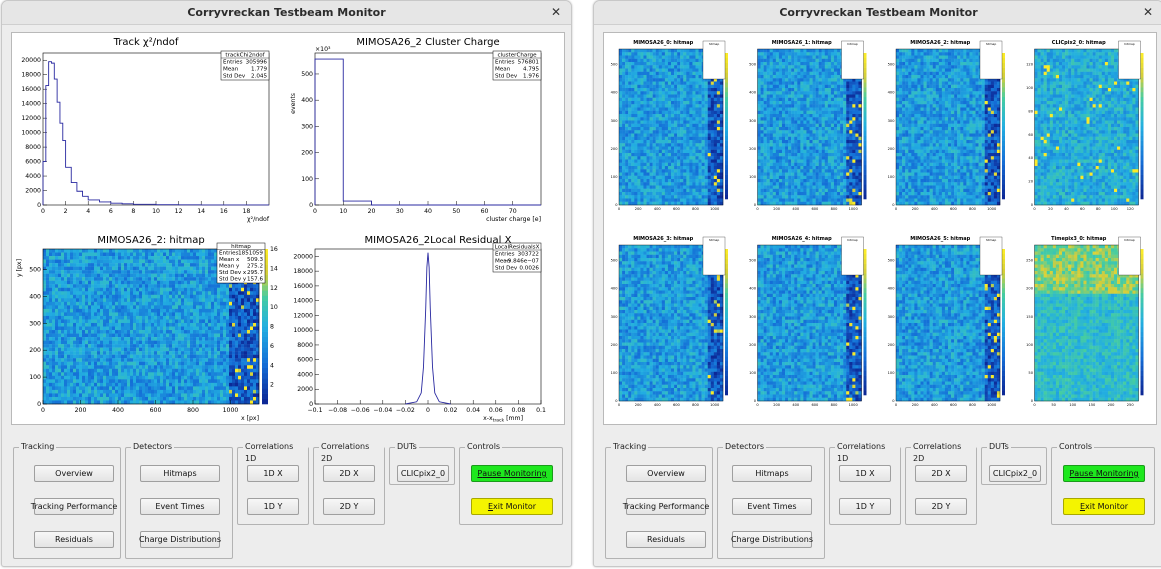 Image resolution: width=1161 pixels, height=569 pixels. What do you see at coordinates (74, 473) in the screenshot?
I see `overview-button: Overview` at bounding box center [74, 473].